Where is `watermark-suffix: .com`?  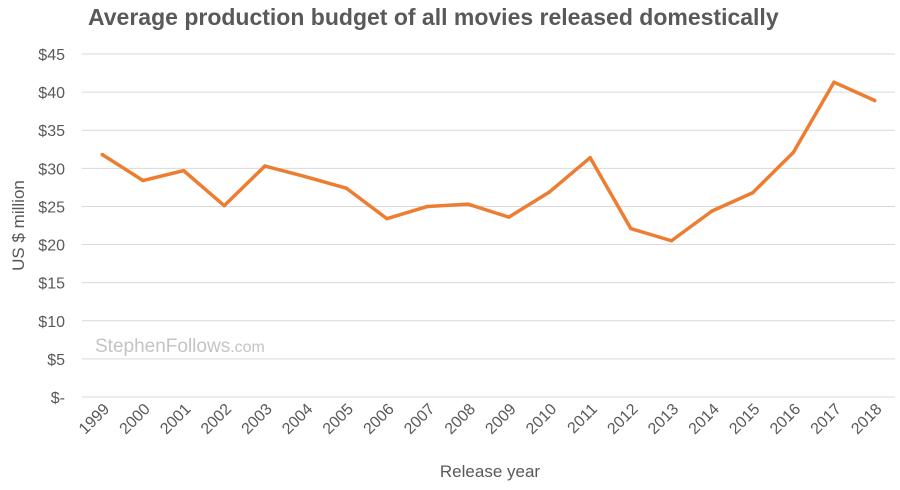
watermark-suffix: .com is located at coordinates (247, 347).